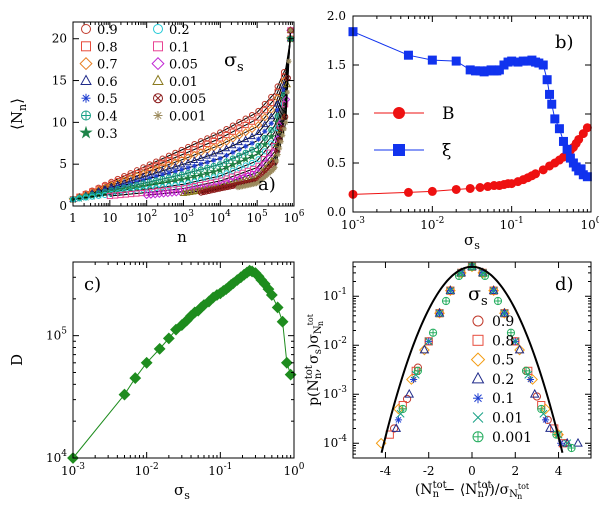 The height and width of the screenshot is (507, 599). Describe the element at coordinates (56, 457) in the screenshot. I see `panel-c-ytick-label: 10⁴` at that location.